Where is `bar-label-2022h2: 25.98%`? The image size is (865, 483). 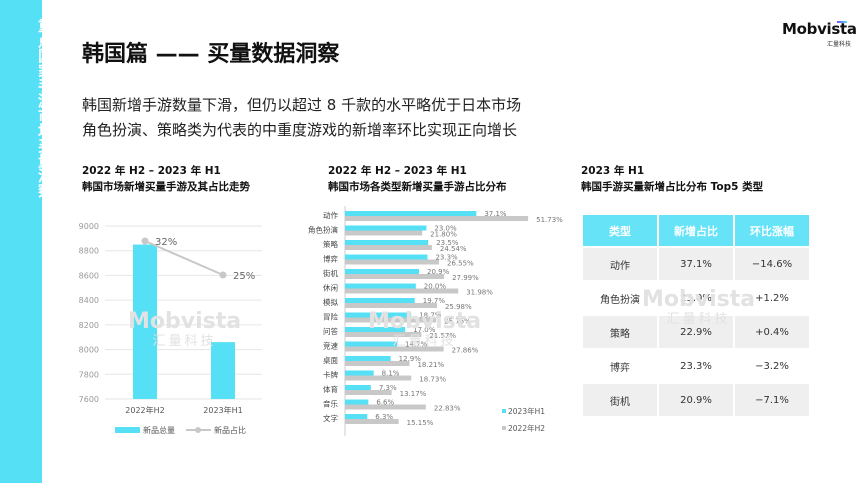
bar-label-2022h2: 25.98% is located at coordinates (458, 307).